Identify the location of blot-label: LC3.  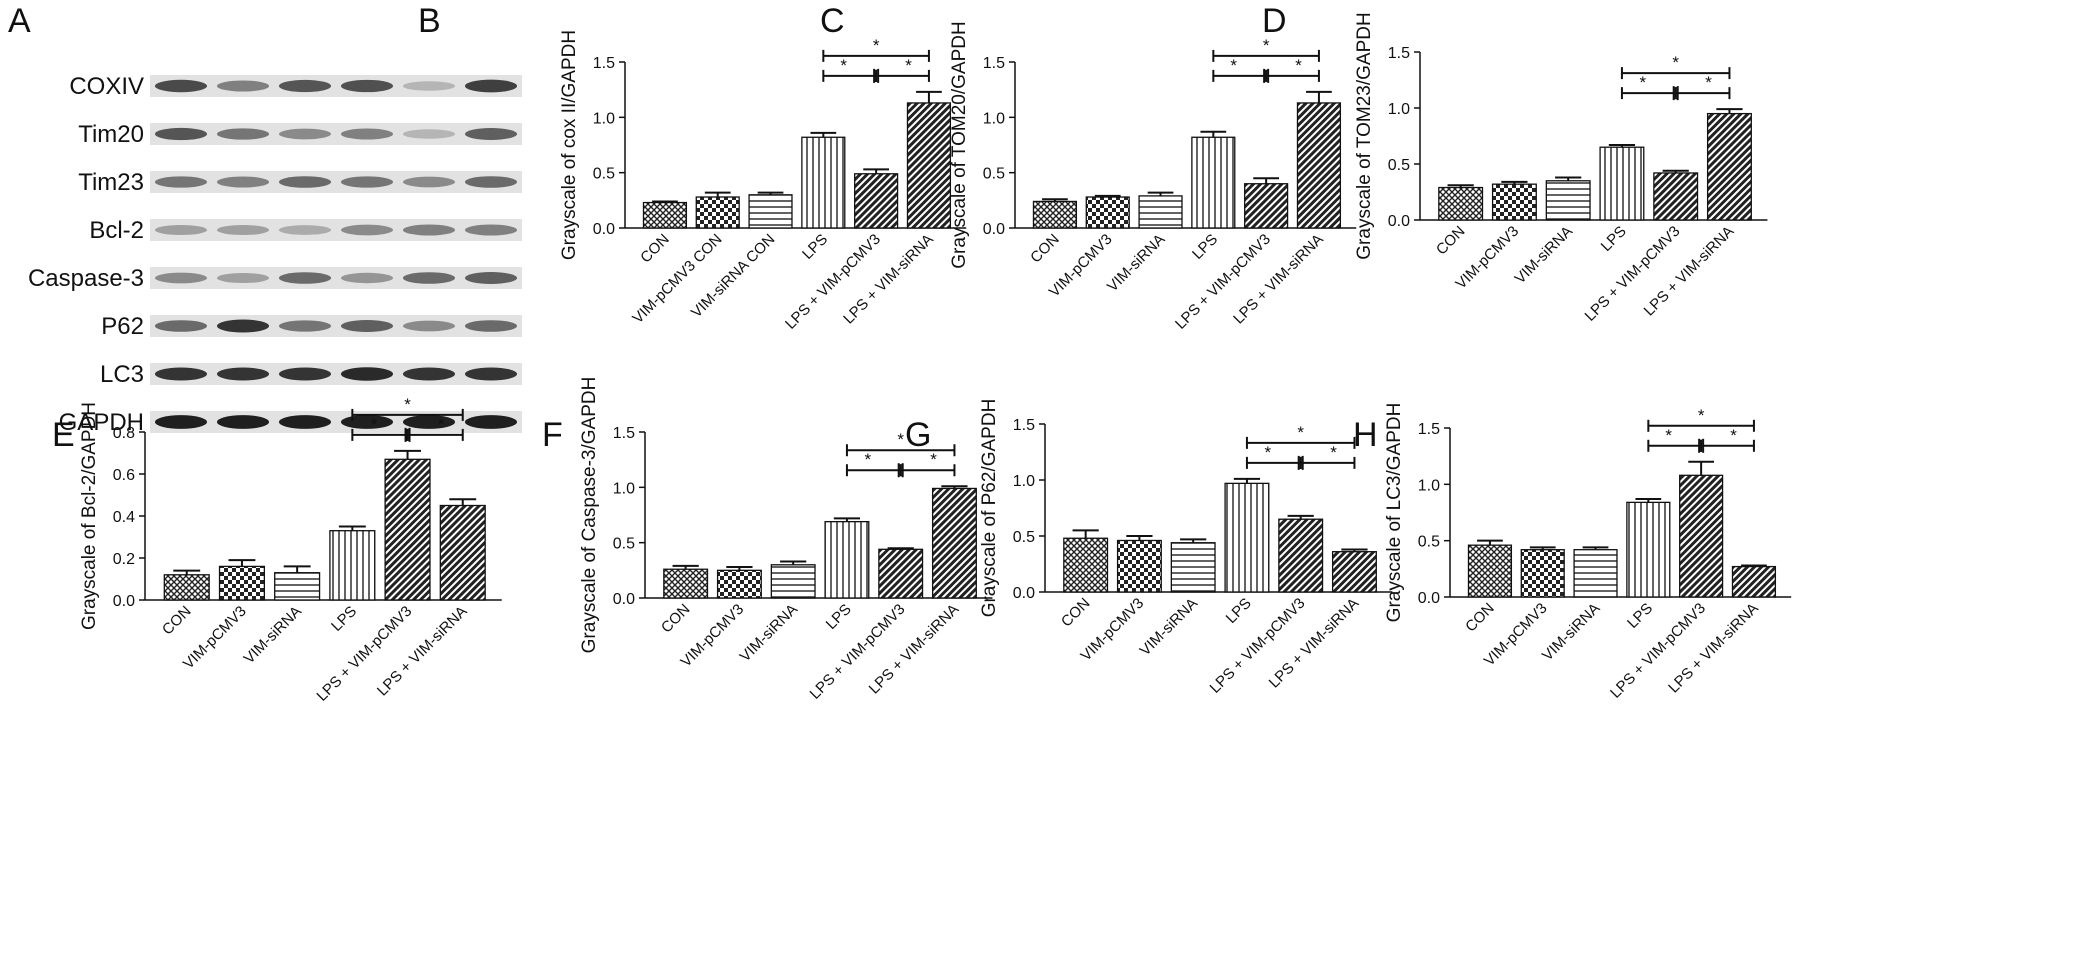
(122, 374).